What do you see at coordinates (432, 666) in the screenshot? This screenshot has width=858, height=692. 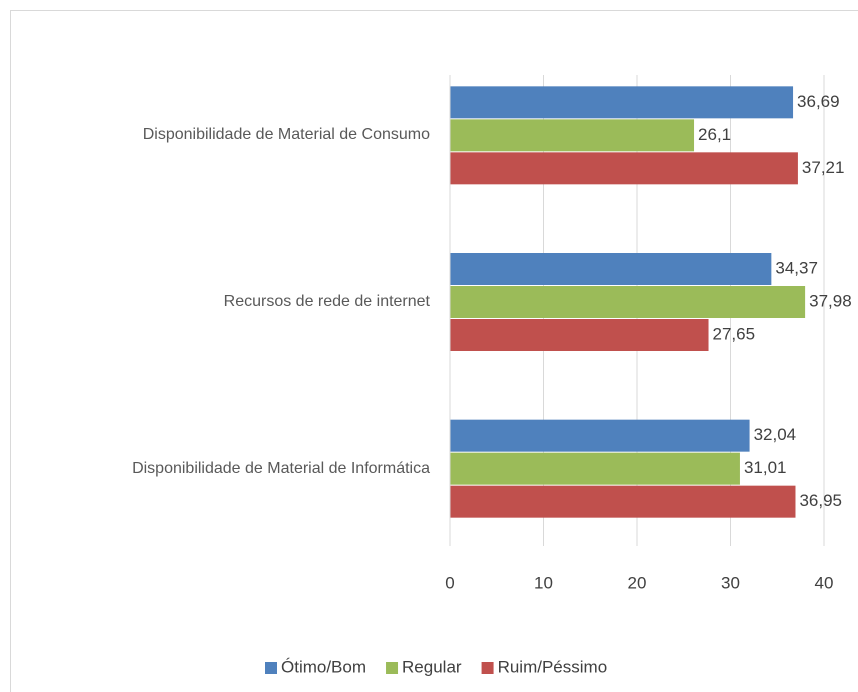 I see `legend-label: Regular` at bounding box center [432, 666].